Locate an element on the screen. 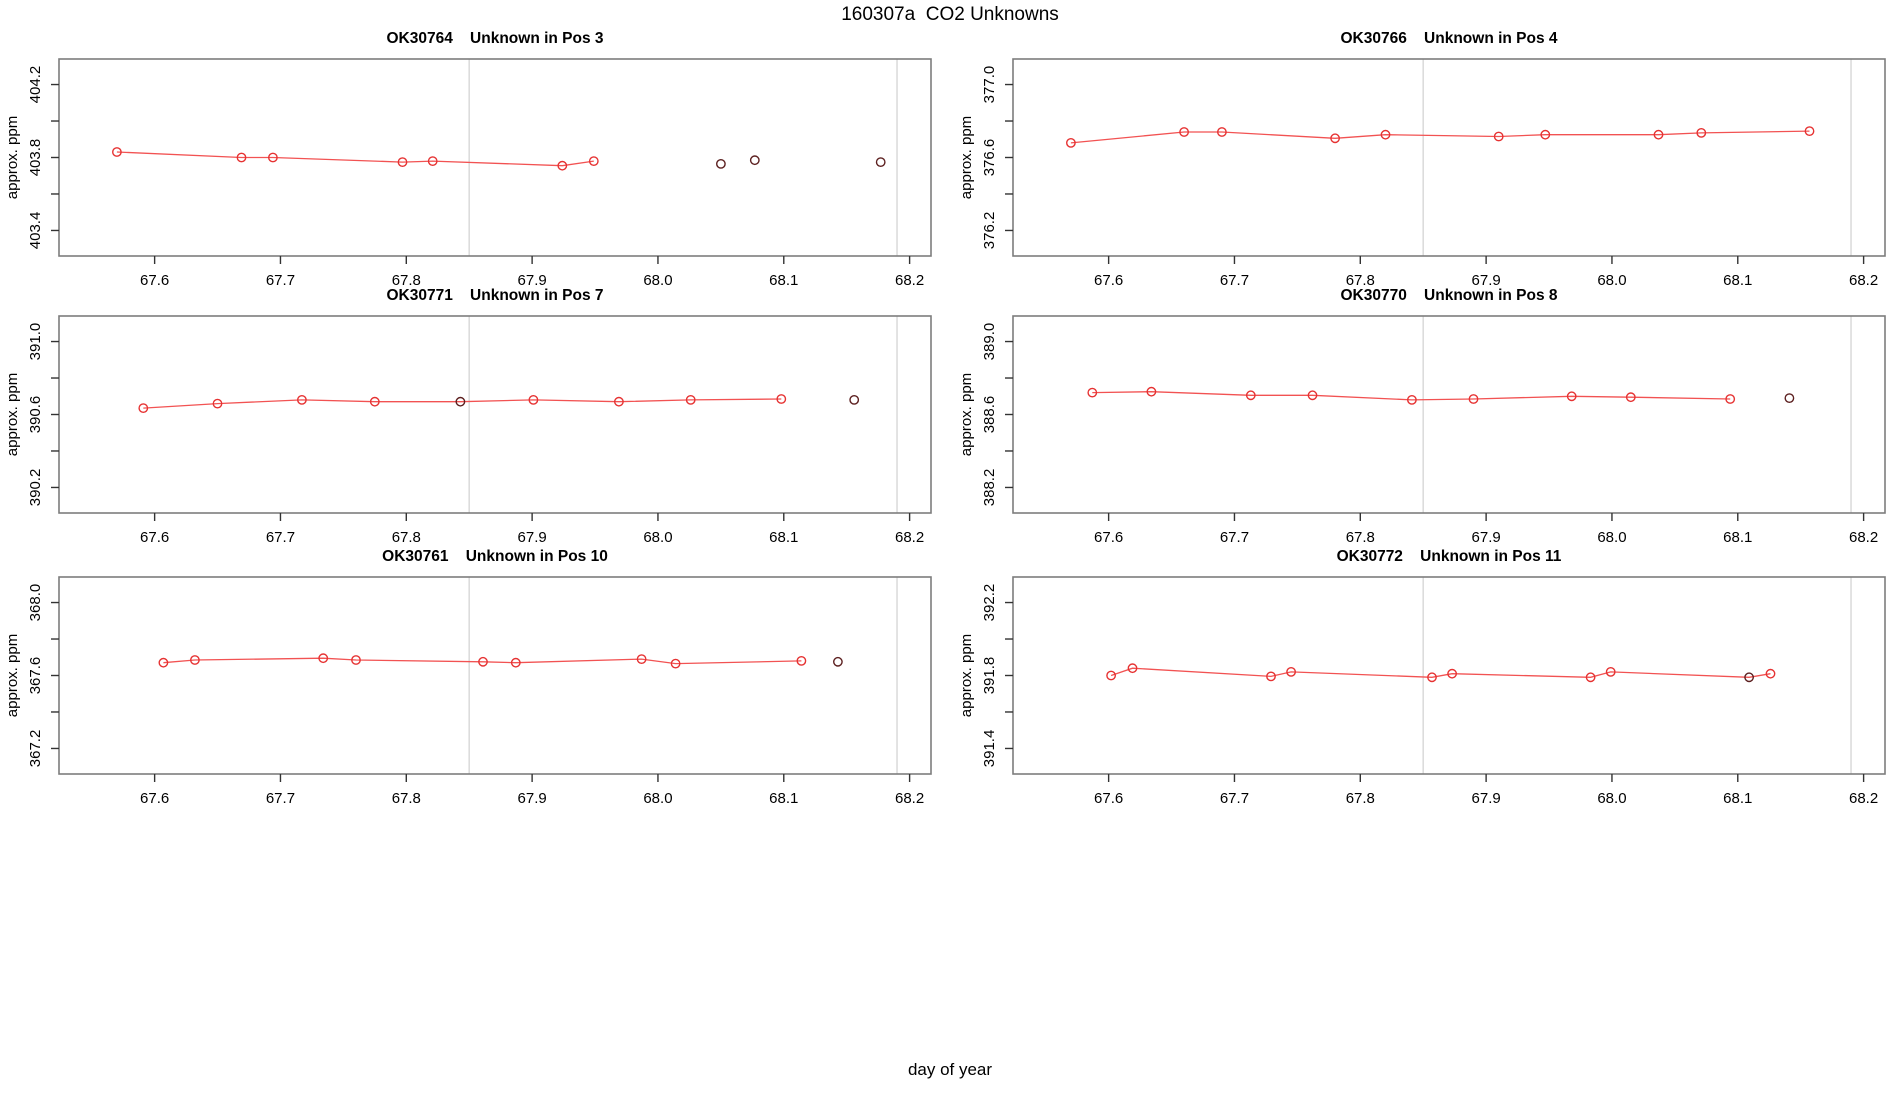  y-tick-label: 390.2 is located at coordinates (35, 488).